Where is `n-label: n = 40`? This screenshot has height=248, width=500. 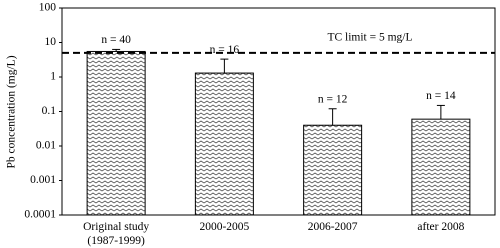
n-label: n = 40 is located at coordinates (116, 40).